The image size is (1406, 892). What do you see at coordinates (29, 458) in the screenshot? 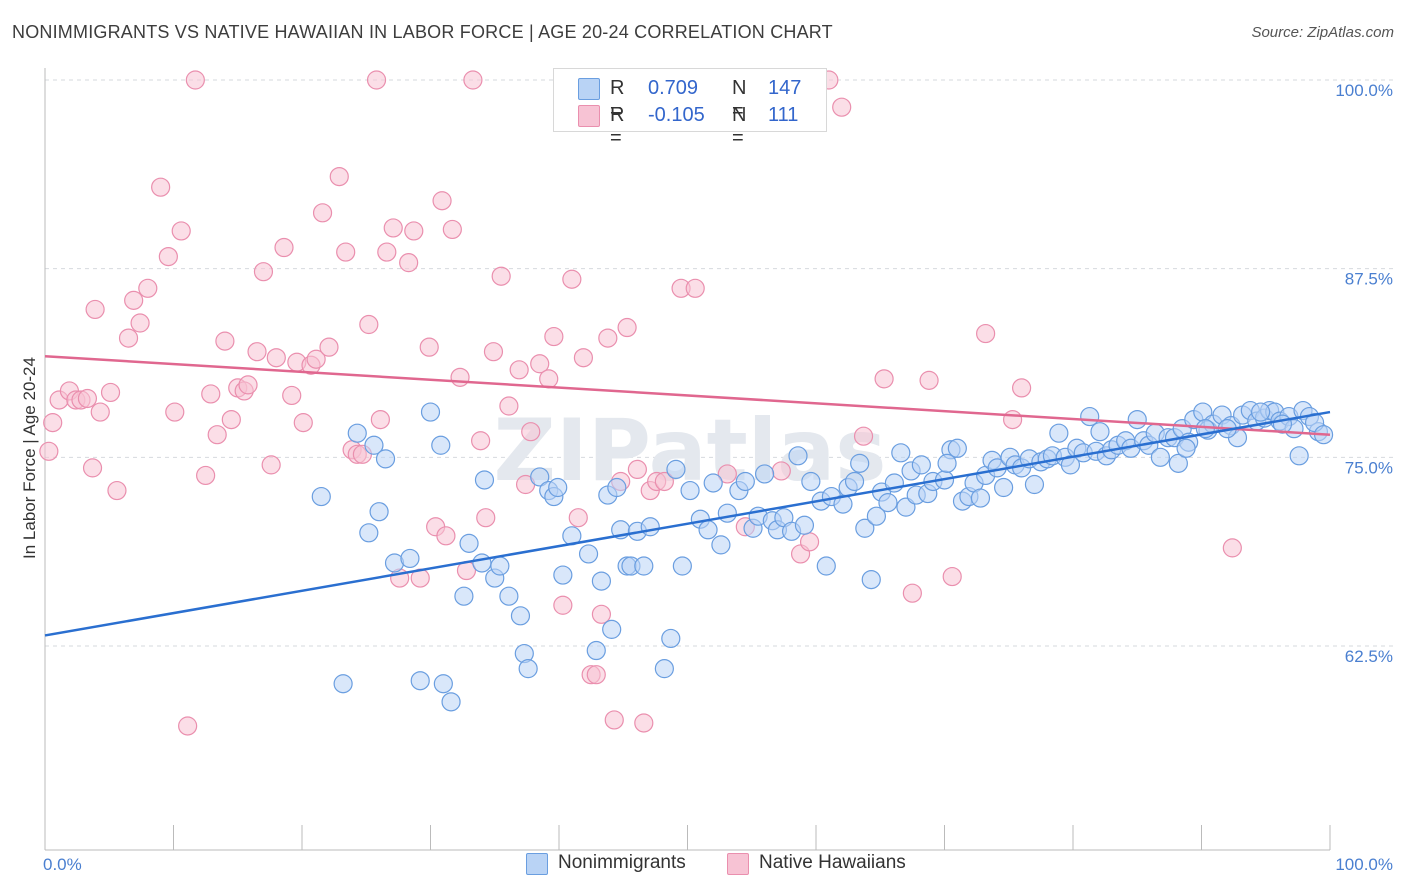
I see `y-axis-label: In Labor Force | Age 20-24` at bounding box center [29, 458].